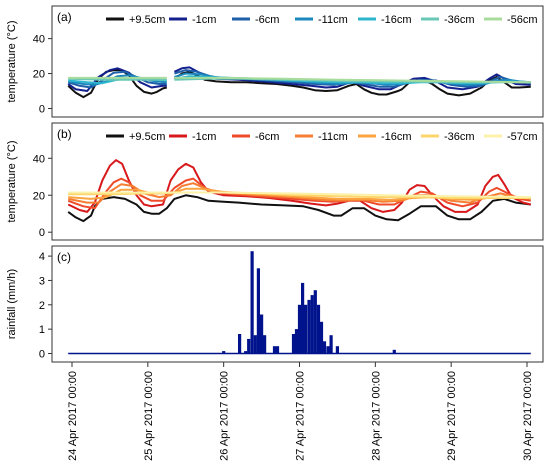  I want to click on panel-label: (c), so click(64, 257).